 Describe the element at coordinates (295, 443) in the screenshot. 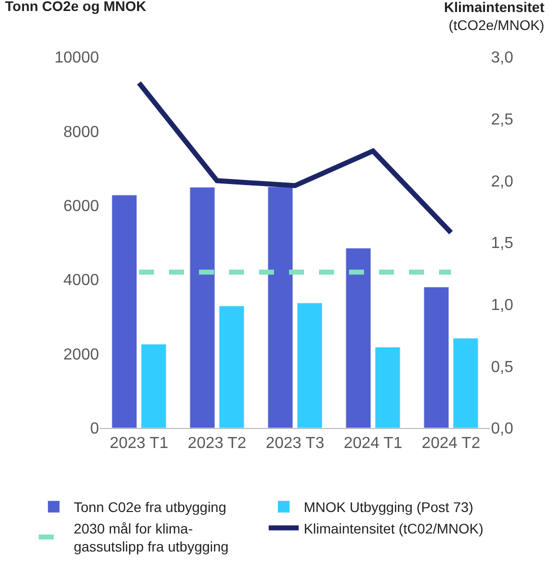

I see `x-tick-label: 2023 T3` at that location.